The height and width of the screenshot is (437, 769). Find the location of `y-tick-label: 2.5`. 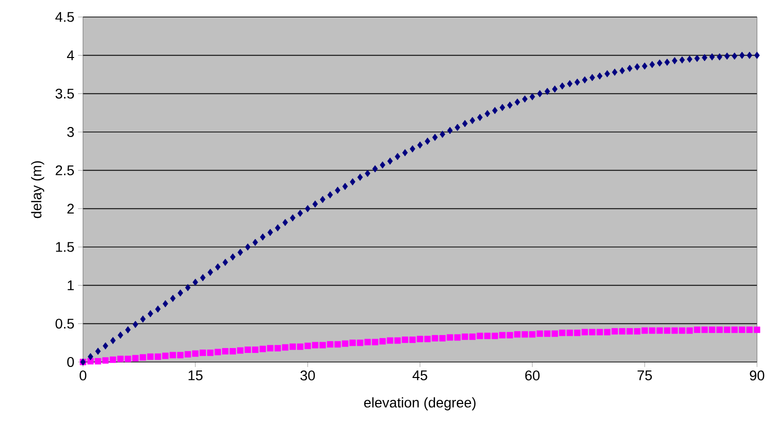

y-tick-label: 2.5 is located at coordinates (65, 170).